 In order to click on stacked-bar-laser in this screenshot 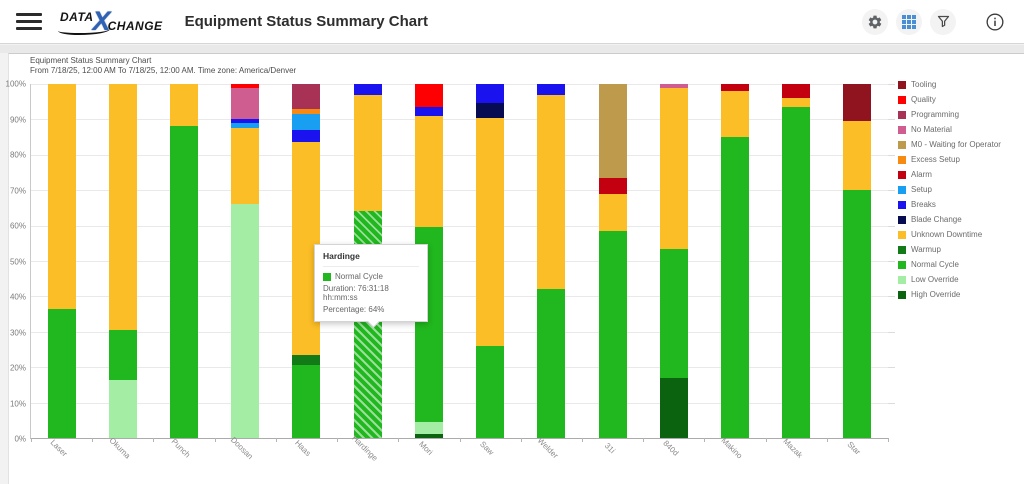, I will do `click(61, 261)`.